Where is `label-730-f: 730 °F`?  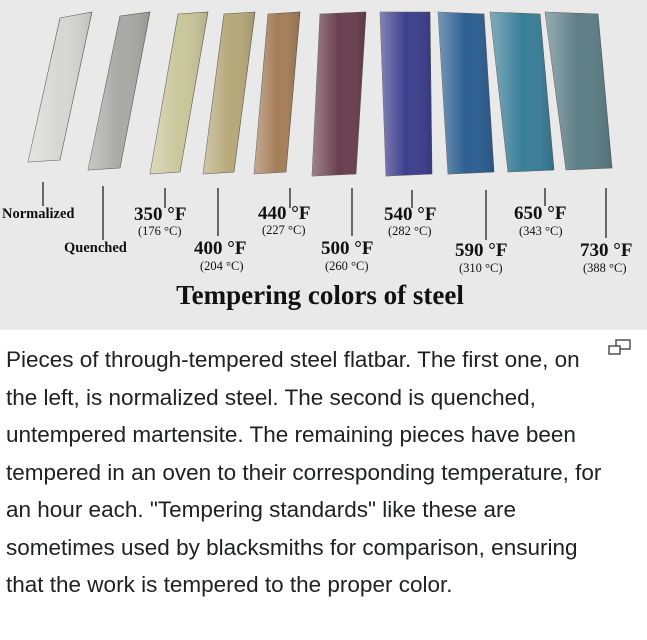 label-730-f: 730 °F is located at coordinates (606, 250).